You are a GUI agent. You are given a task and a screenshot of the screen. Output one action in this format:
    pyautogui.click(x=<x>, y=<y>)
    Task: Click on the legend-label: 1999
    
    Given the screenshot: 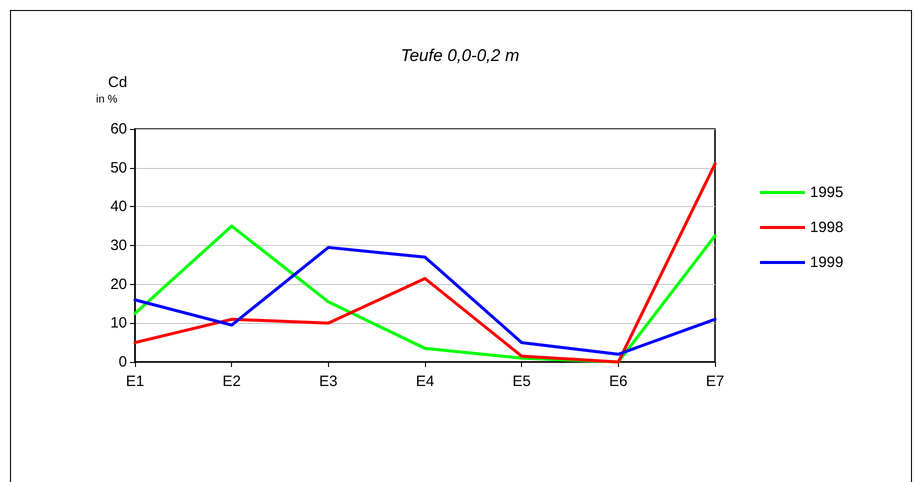 What is the action you would take?
    pyautogui.click(x=827, y=262)
    